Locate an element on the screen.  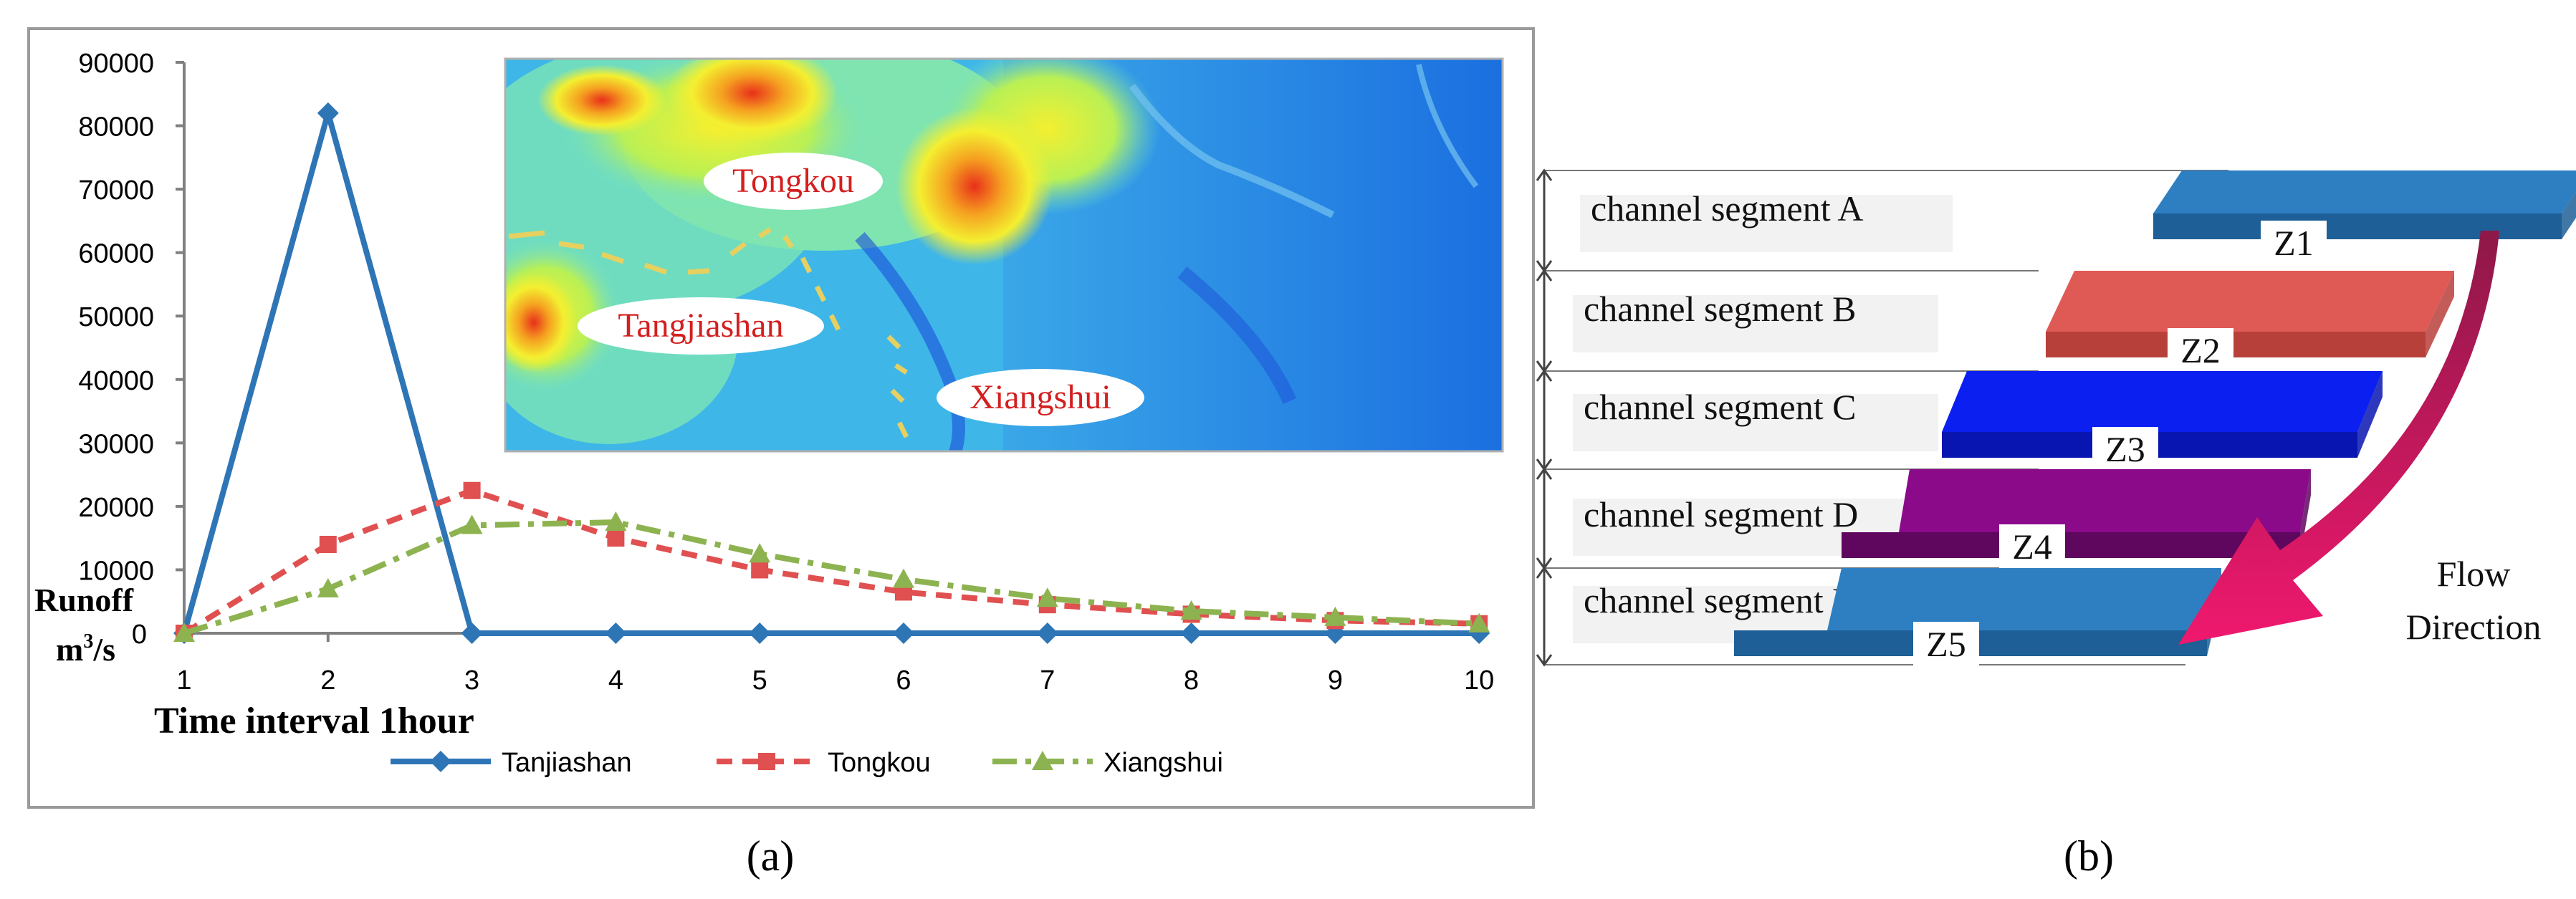
y-tick-label: 20000 is located at coordinates (116, 508).